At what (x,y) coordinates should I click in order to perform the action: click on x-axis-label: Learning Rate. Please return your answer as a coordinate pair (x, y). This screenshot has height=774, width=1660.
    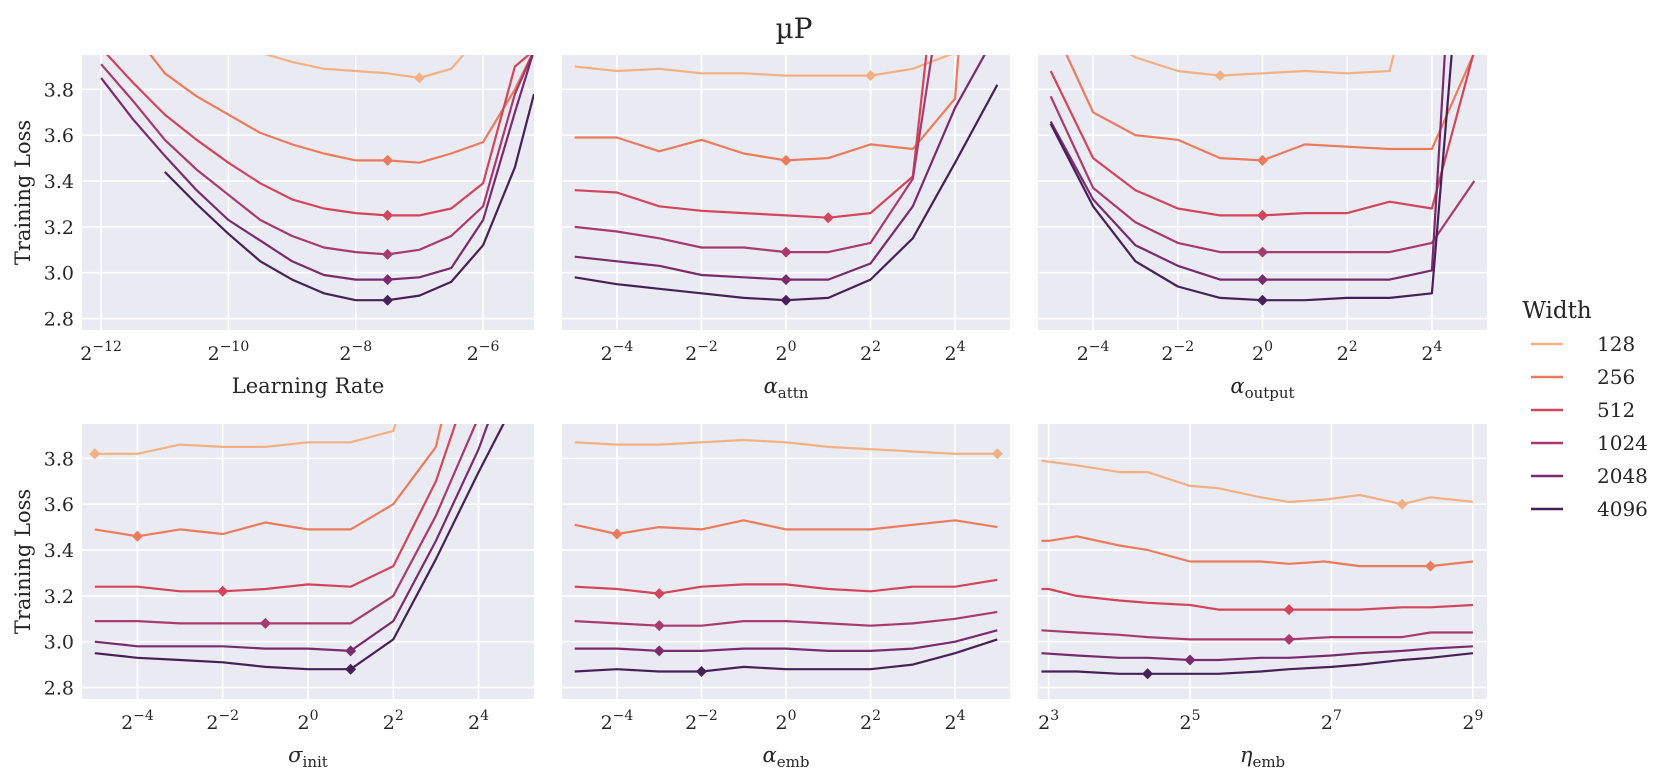
    Looking at the image, I should click on (308, 386).